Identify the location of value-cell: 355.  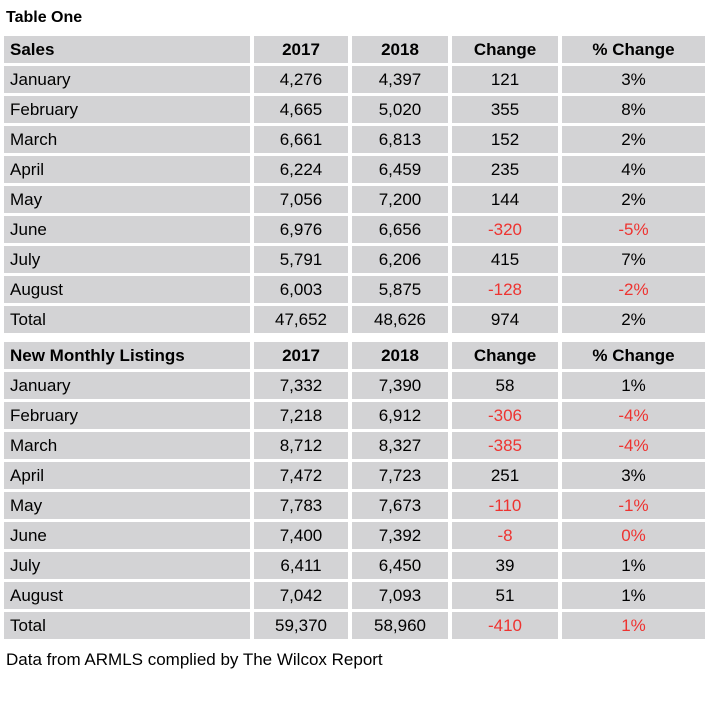
(505, 109).